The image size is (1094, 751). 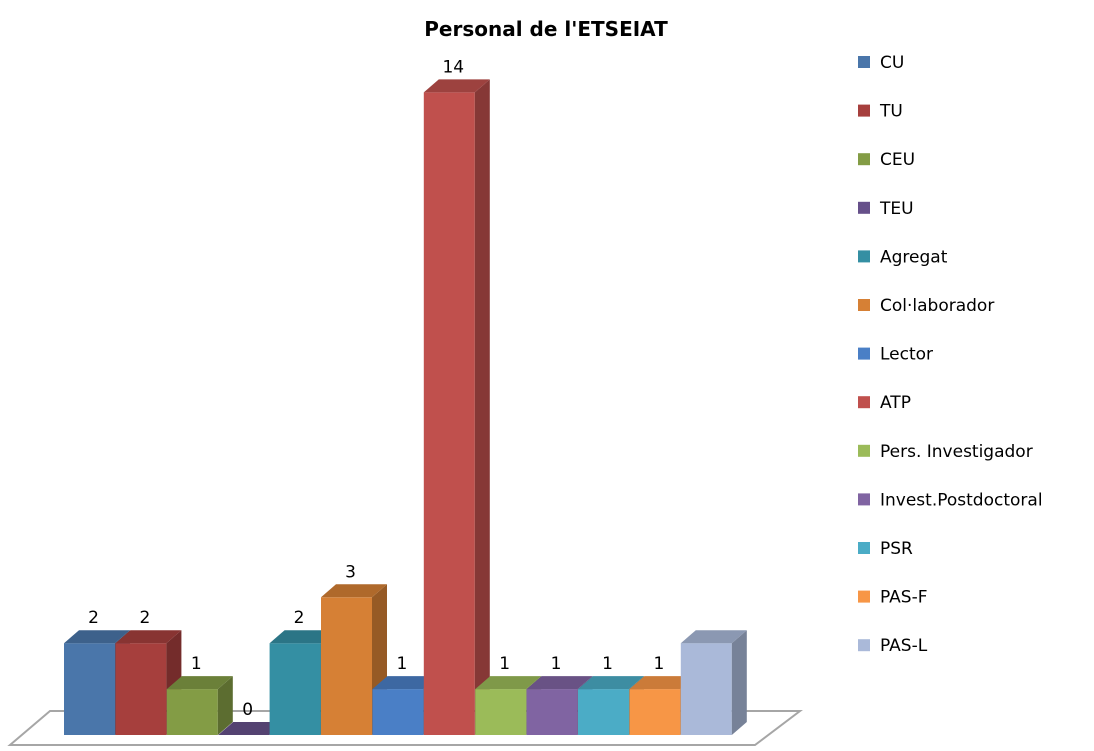 What do you see at coordinates (892, 63) in the screenshot?
I see `legend-label: CU` at bounding box center [892, 63].